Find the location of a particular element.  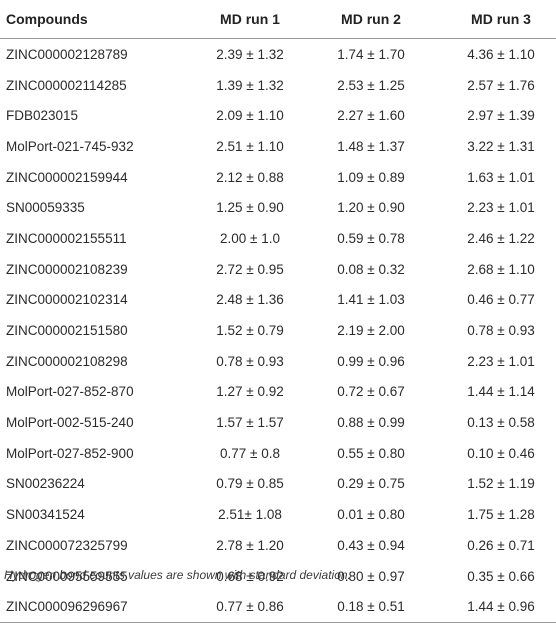

compound-cell: ZINC000002128789 is located at coordinates (67, 54).